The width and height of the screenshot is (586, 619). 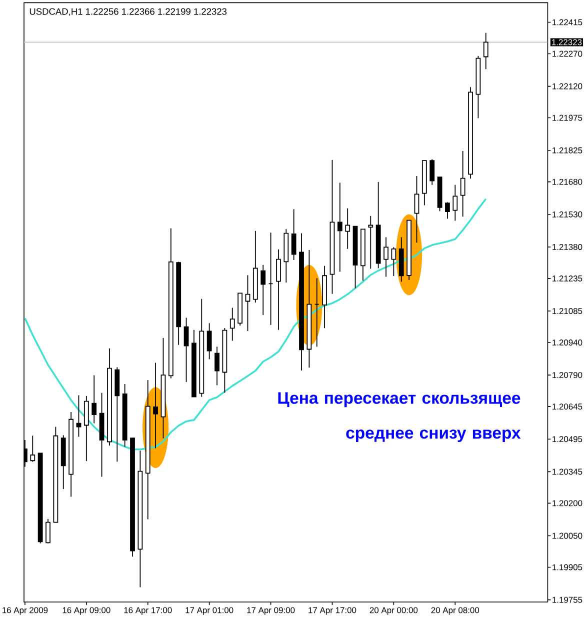 What do you see at coordinates (567, 42) in the screenshot?
I see `ref-line-label: 1.22323` at bounding box center [567, 42].